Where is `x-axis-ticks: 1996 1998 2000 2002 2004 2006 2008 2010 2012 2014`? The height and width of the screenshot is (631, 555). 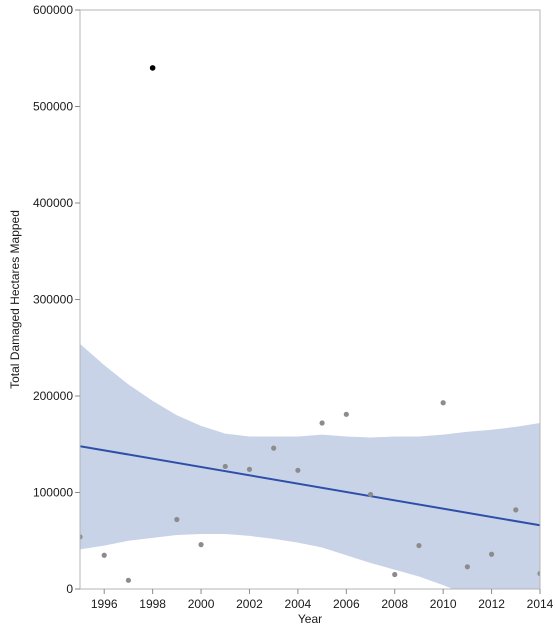
x-axis-ticks: 1996 1998 2000 2002 2004 2006 2008 2010 2012 2014 is located at coordinates (322, 600).